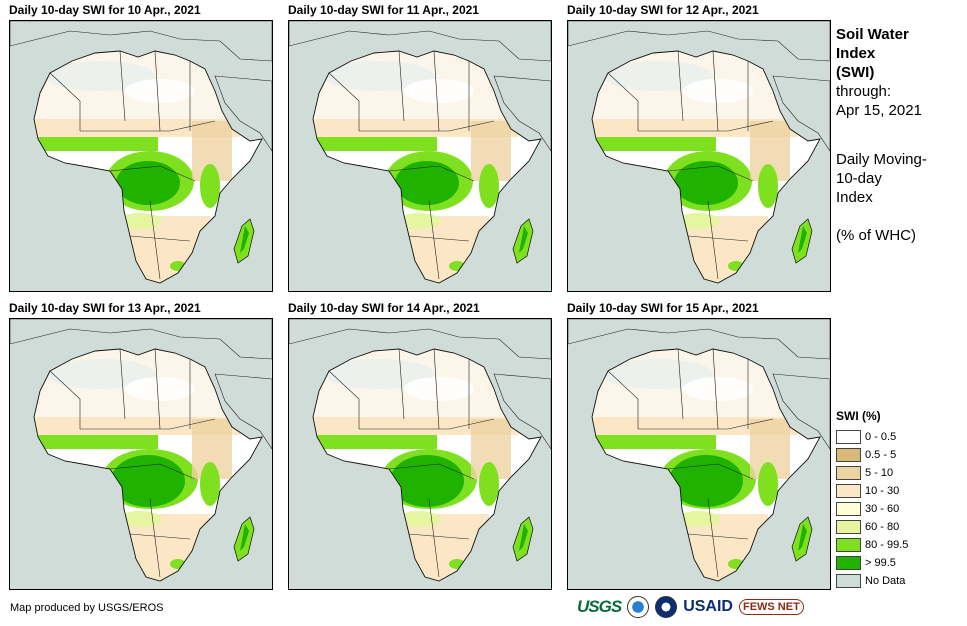 The width and height of the screenshot is (967, 626). Describe the element at coordinates (881, 437) in the screenshot. I see `legend-label: 0 - 0.5` at that location.